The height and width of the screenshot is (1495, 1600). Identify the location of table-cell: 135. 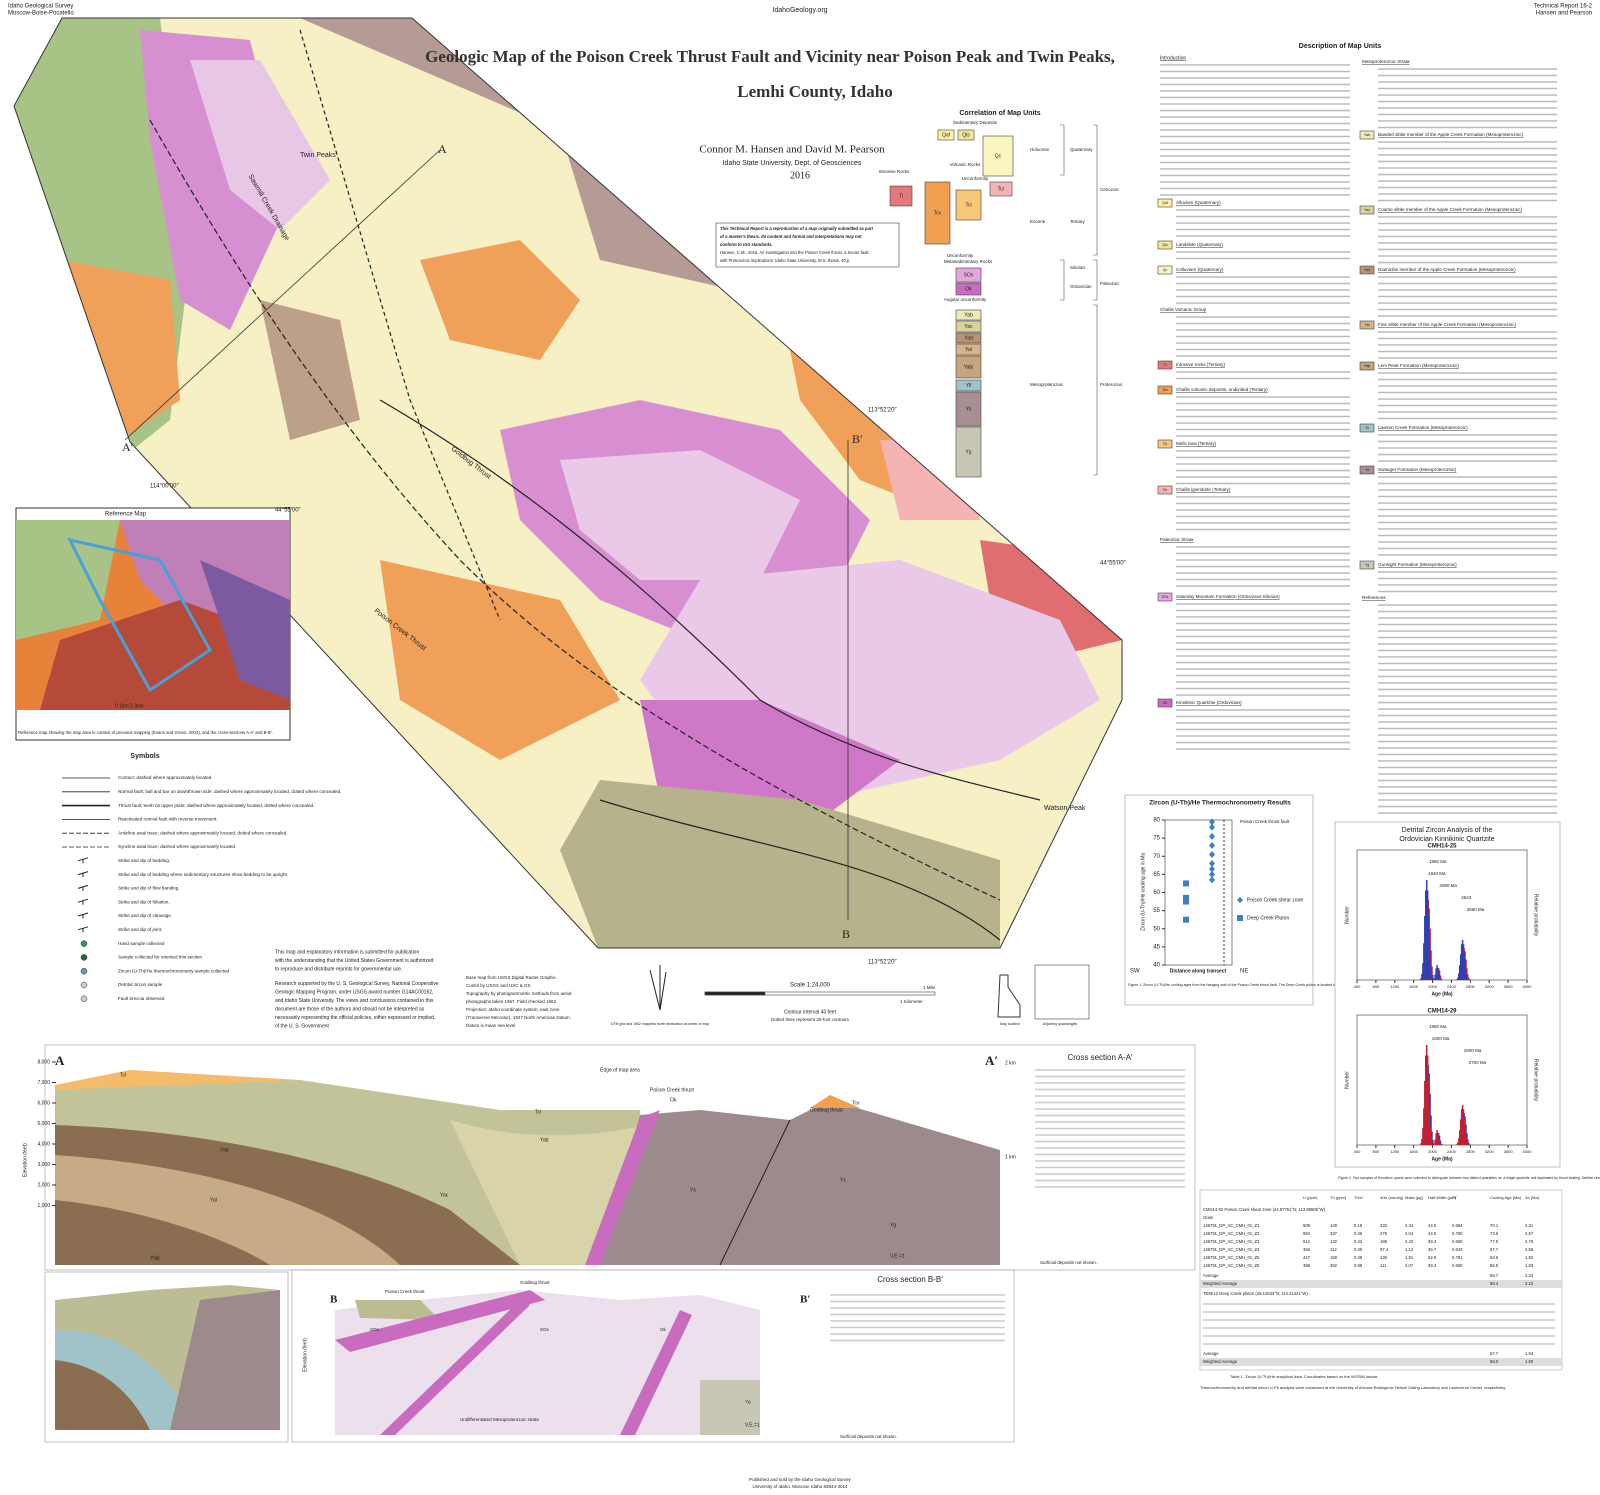
(1384, 1257).